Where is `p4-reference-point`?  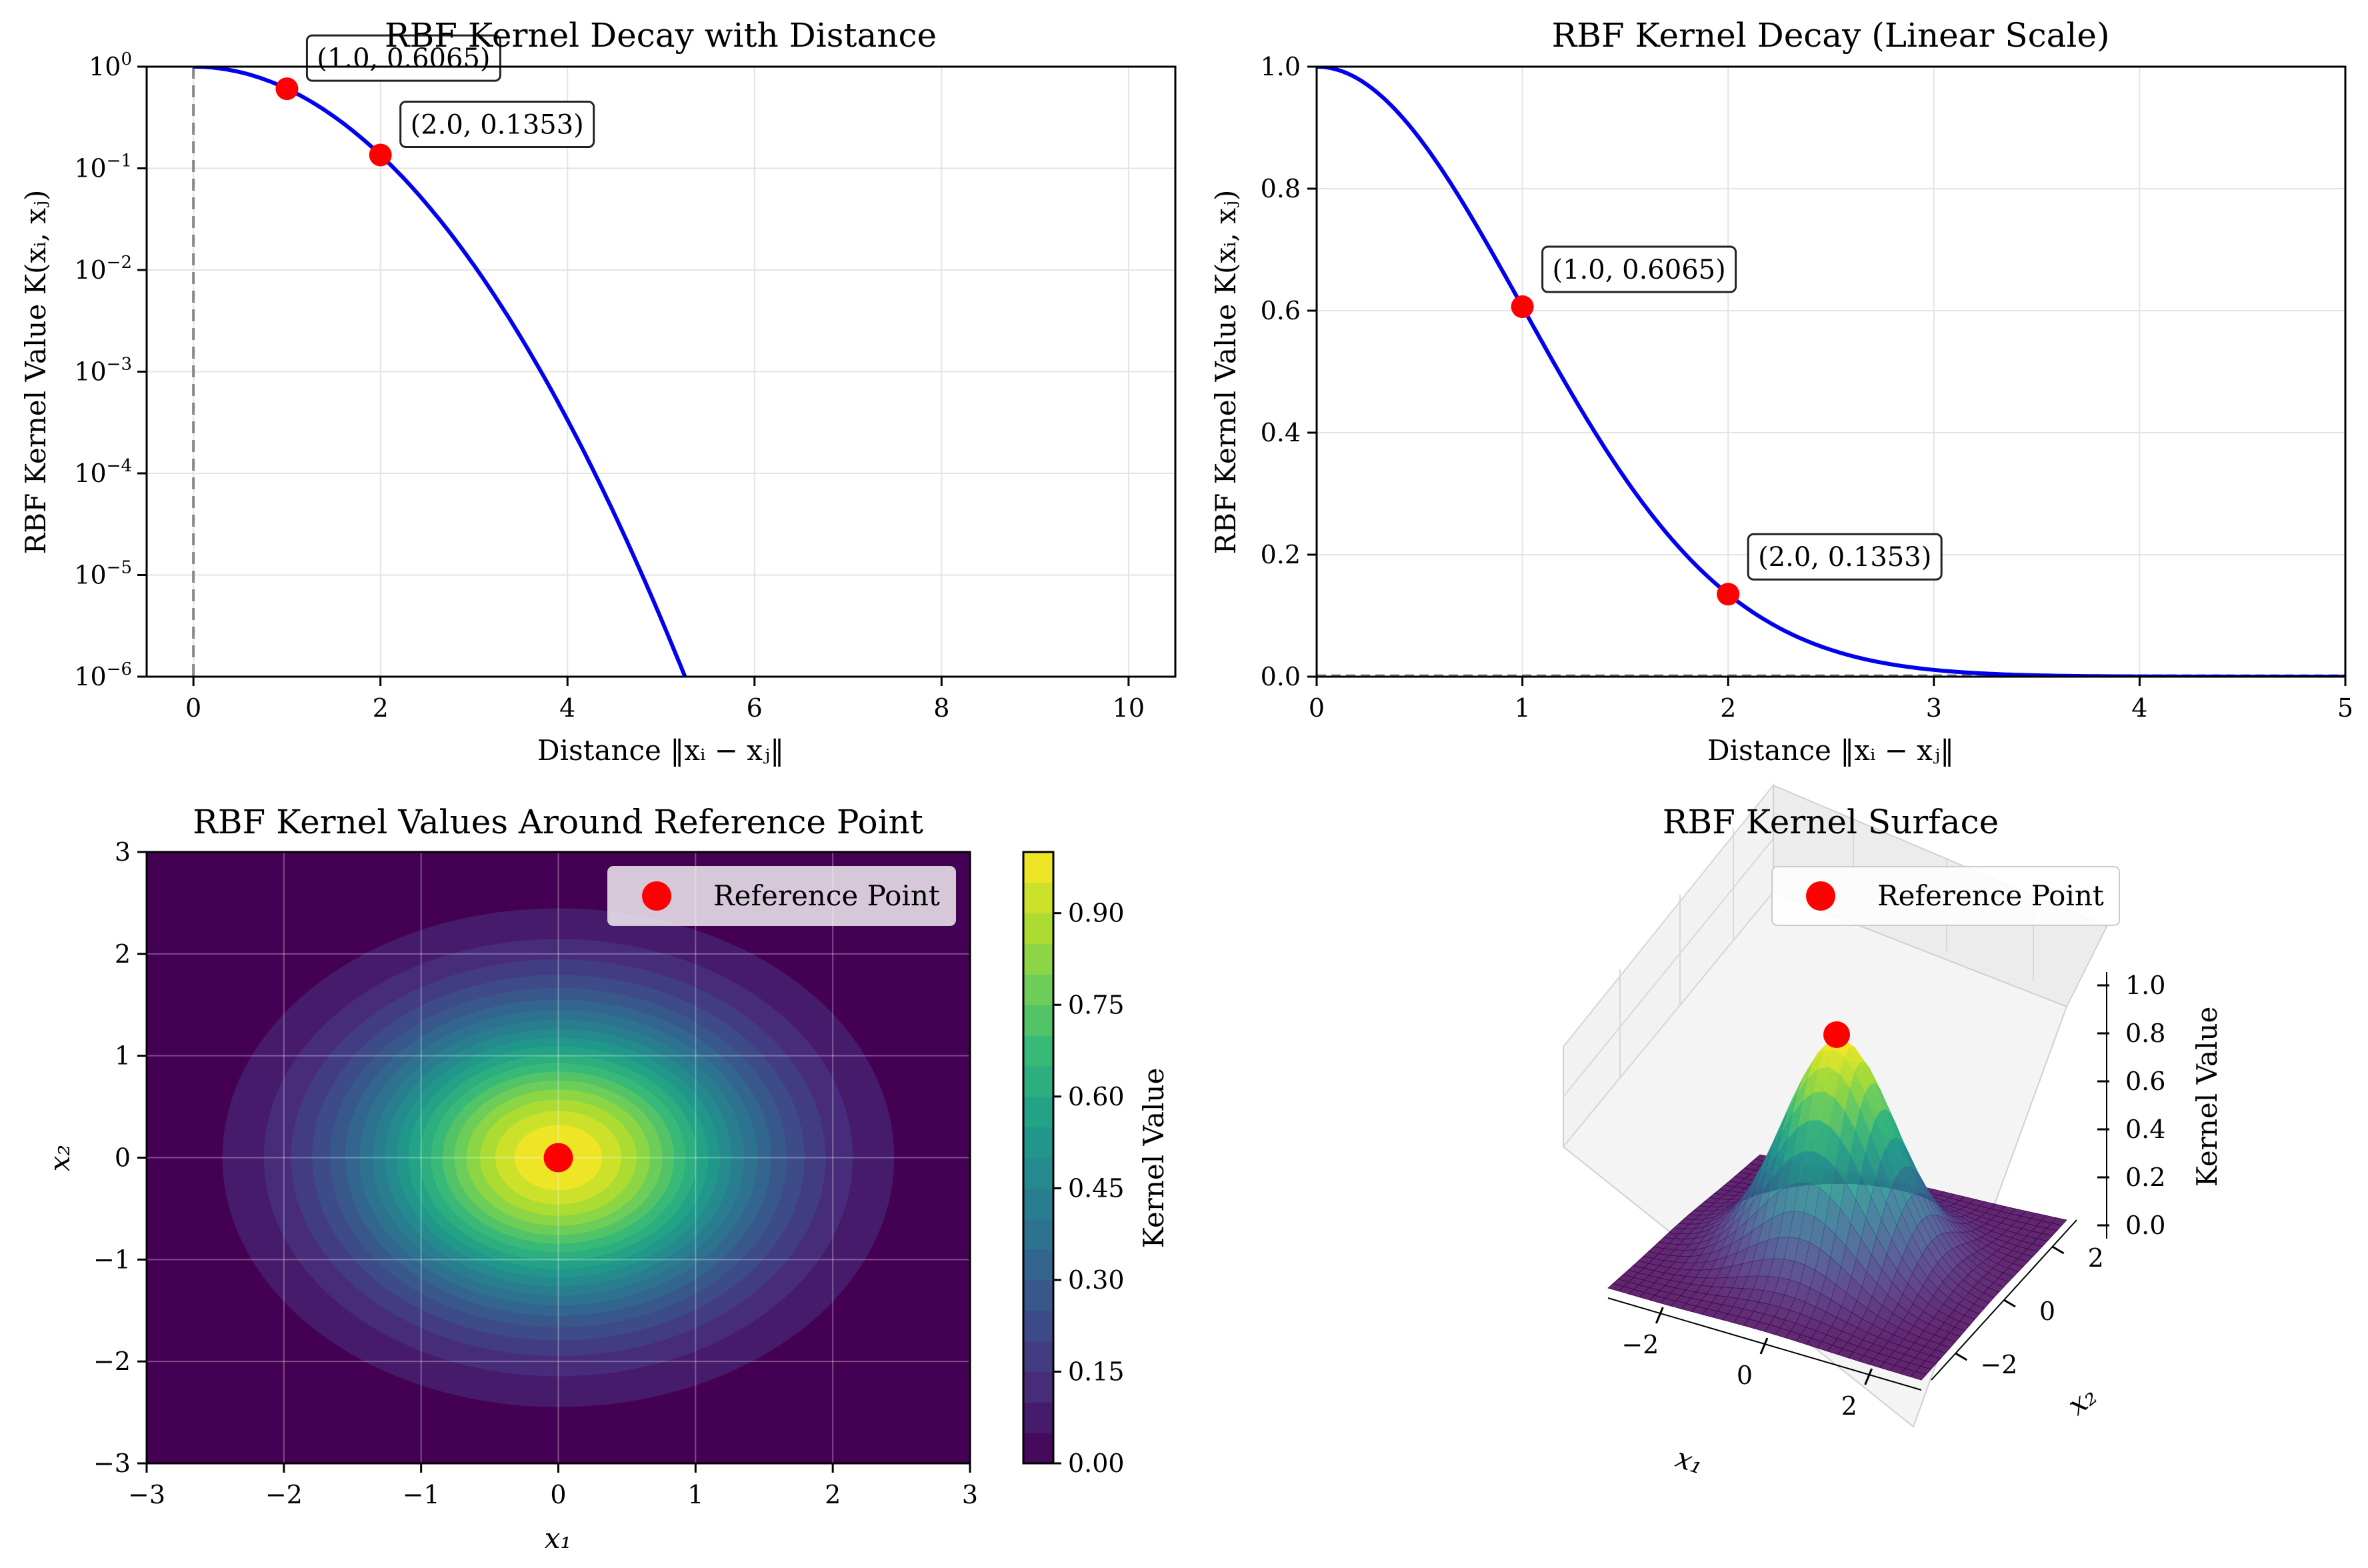
p4-reference-point is located at coordinates (1836, 1034).